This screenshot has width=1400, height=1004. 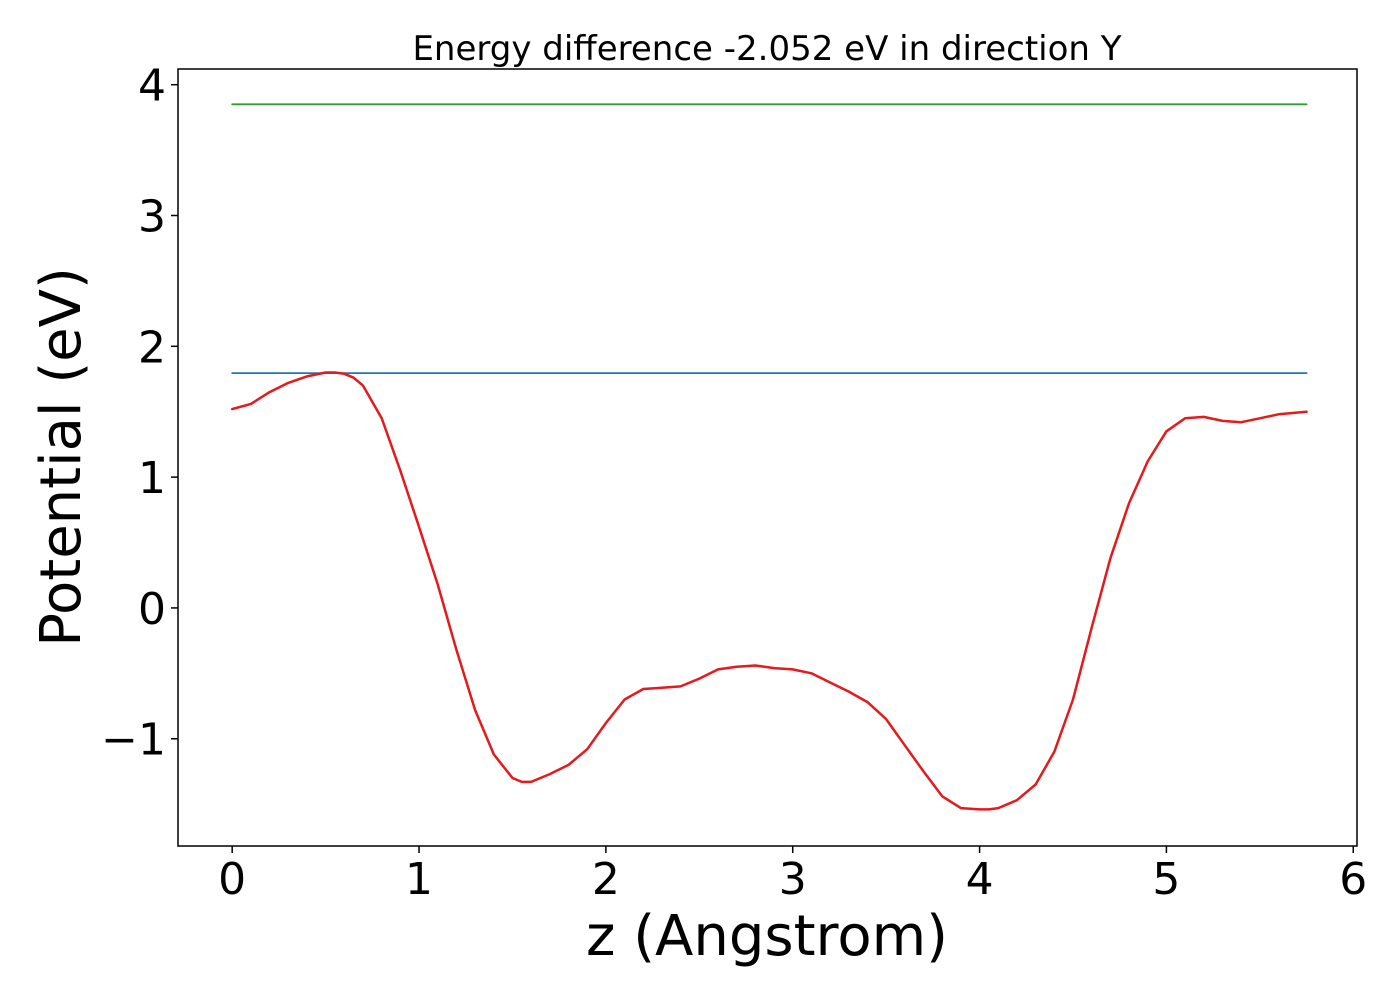 What do you see at coordinates (980, 879) in the screenshot?
I see `x-tick-label: 4` at bounding box center [980, 879].